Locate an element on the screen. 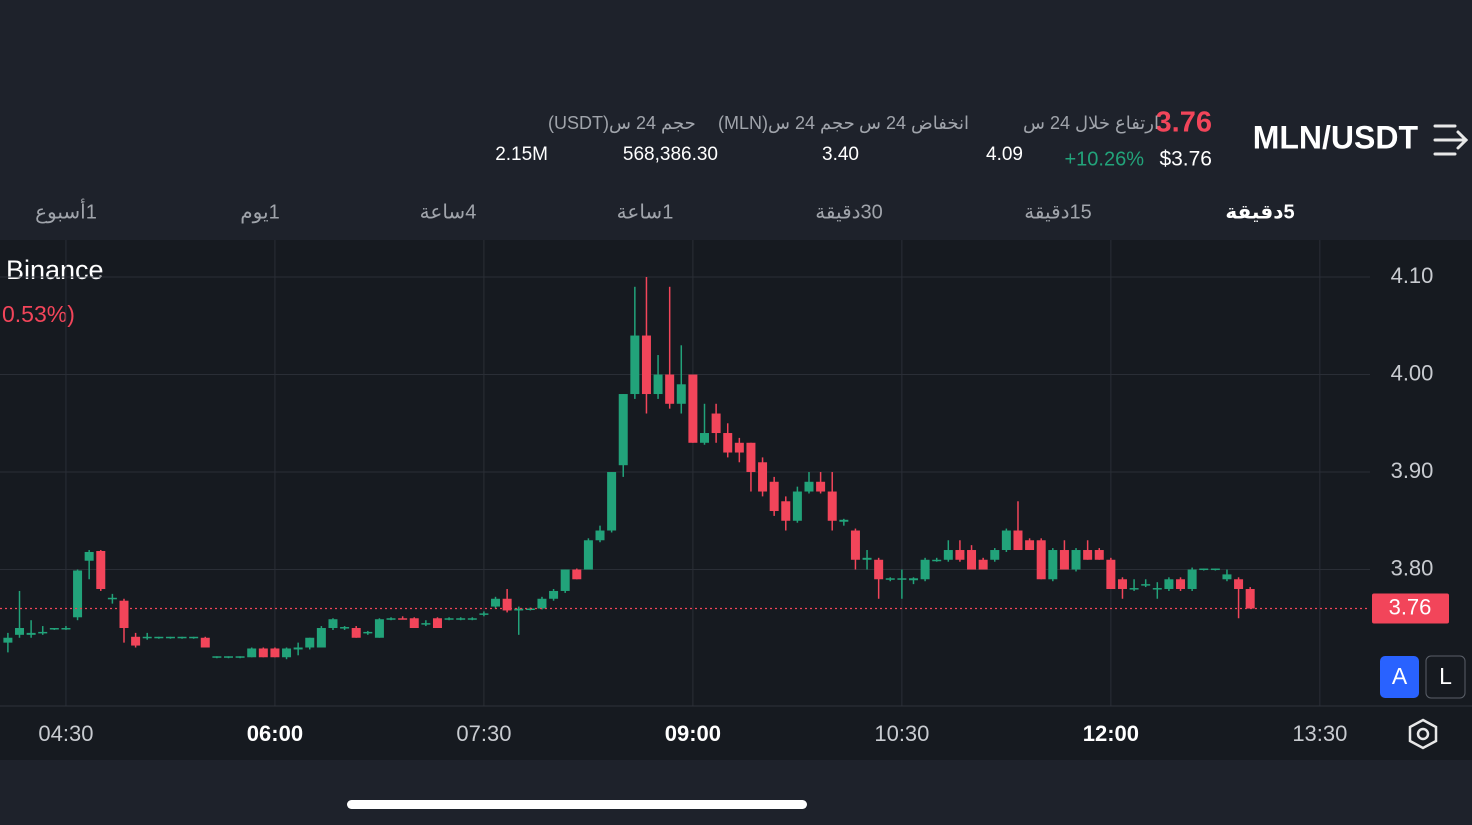 The image size is (1472, 825). settings-hex is located at coordinates (1423, 734).